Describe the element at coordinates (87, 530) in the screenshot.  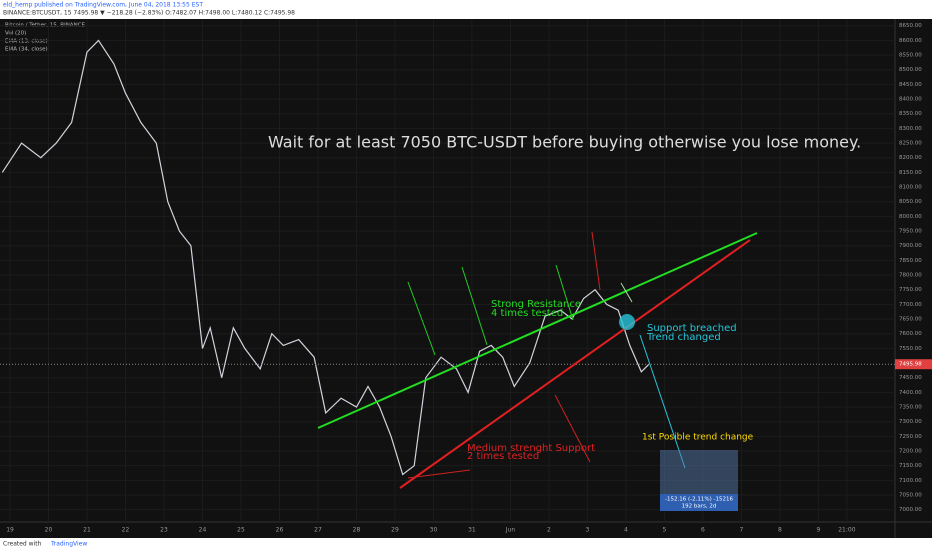
I see `x-tick-label: 21` at that location.